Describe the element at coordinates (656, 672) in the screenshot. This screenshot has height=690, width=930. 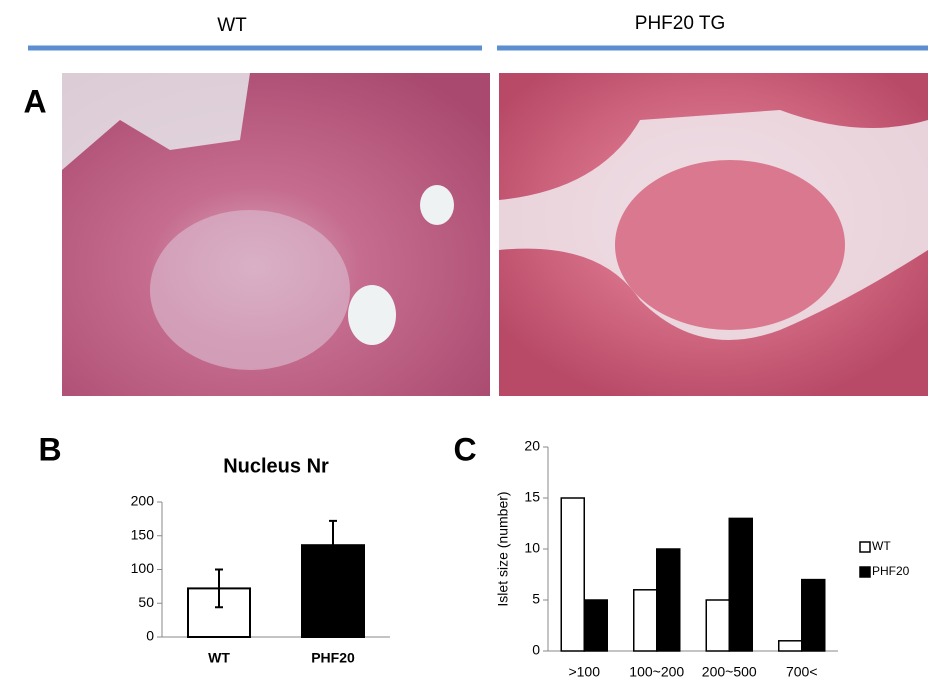
I see `x-tick-label: 100~200` at that location.